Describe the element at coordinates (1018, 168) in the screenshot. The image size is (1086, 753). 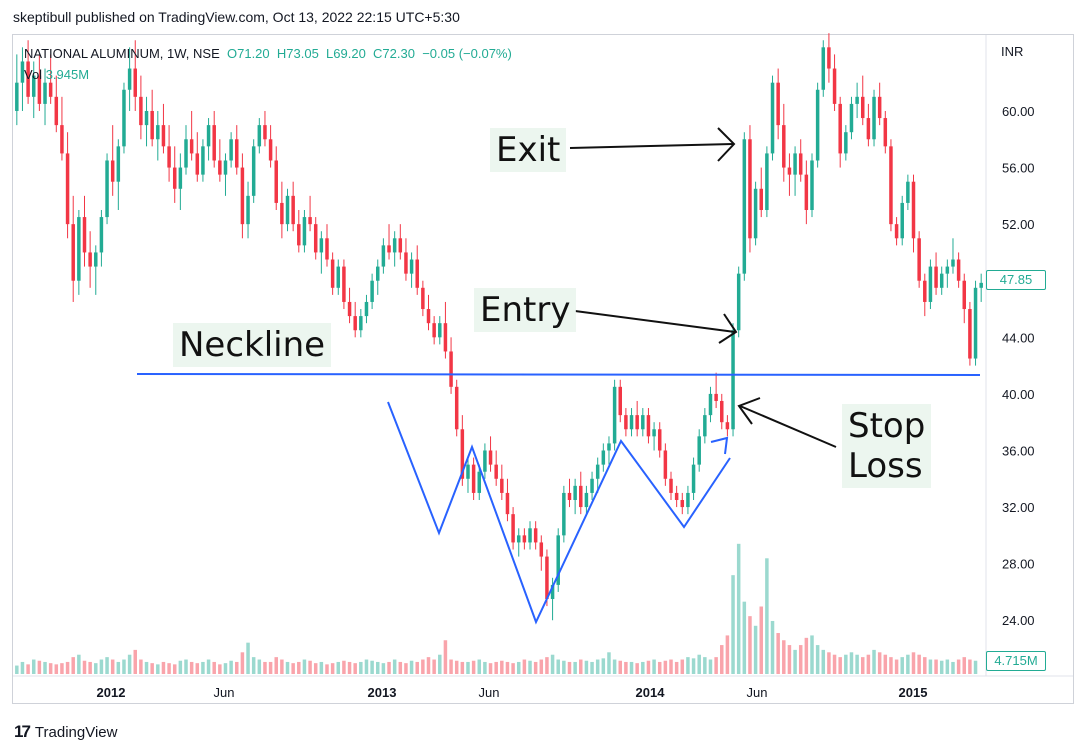
I see `price-tick-label: 56.00` at that location.